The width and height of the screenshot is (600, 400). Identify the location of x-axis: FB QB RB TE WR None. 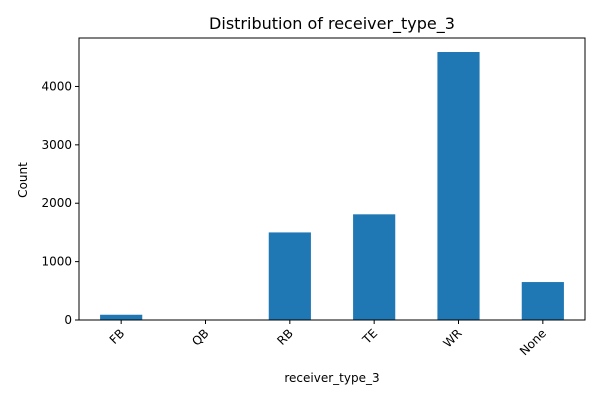
(328, 339).